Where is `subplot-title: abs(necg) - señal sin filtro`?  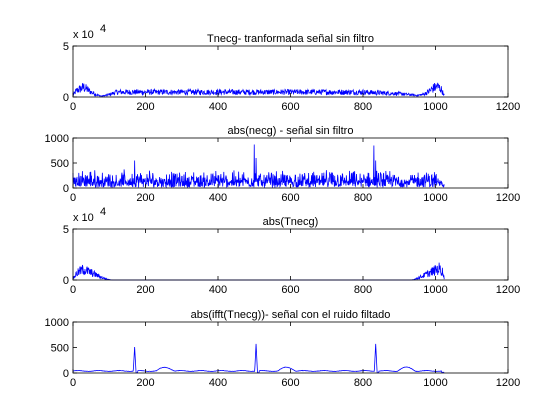
subplot-title: abs(necg) - señal sin filtro is located at coordinates (291, 131).